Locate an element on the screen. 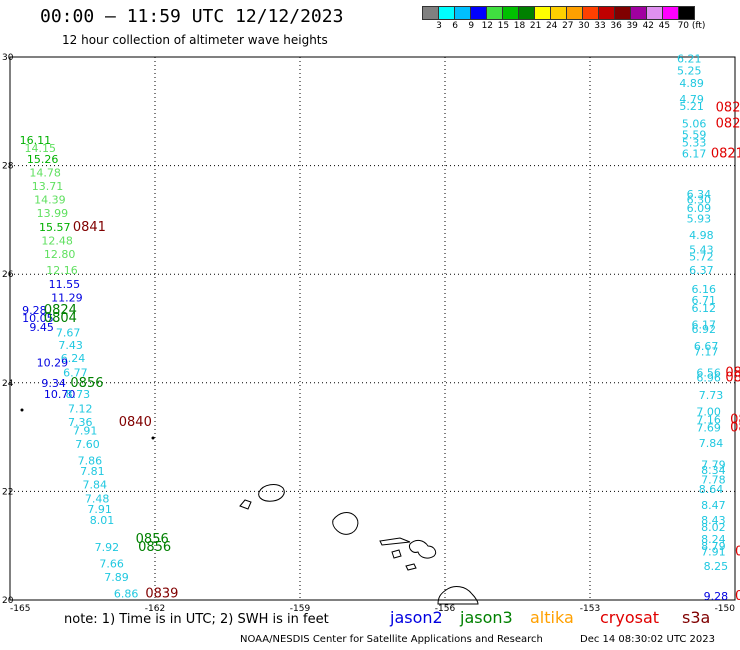 Image resolution: width=740 pixels, height=650 pixels. wave-height-label: 14.78 is located at coordinates (45, 172).